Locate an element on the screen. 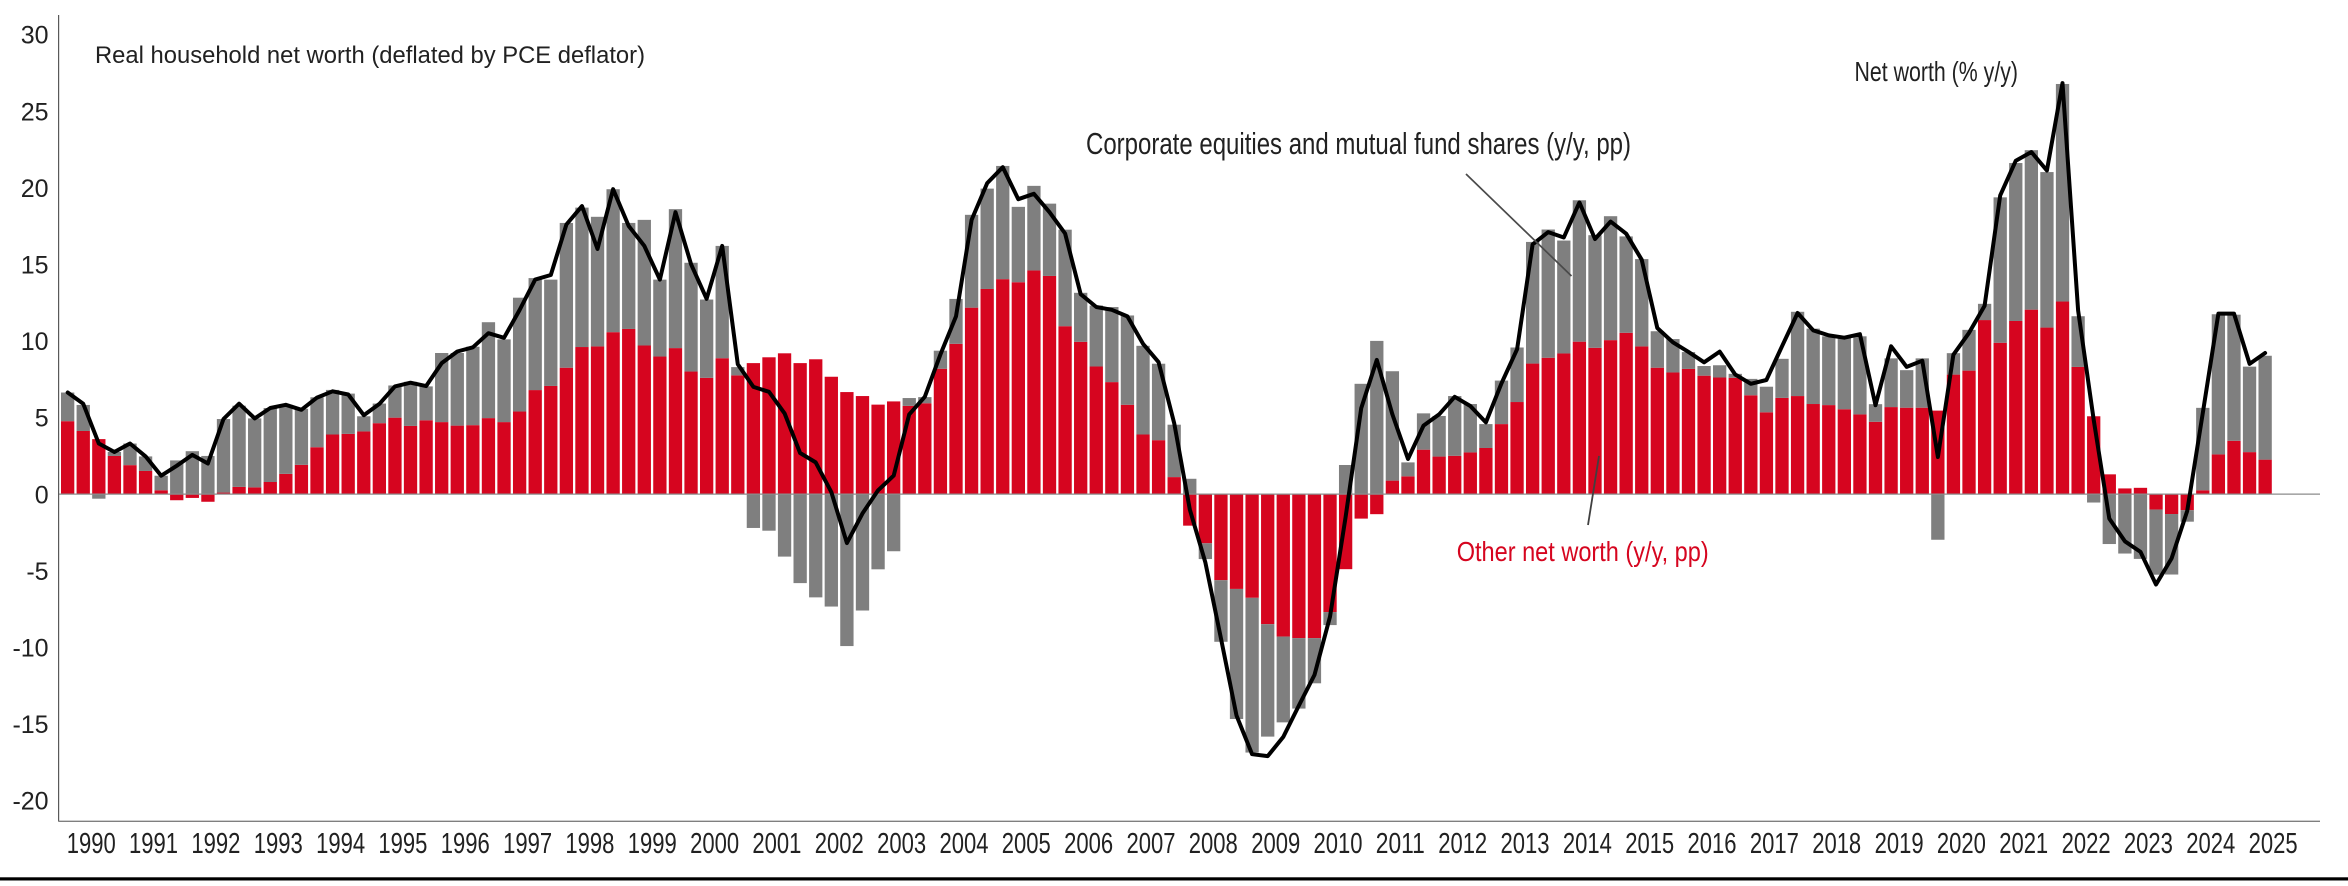 The image size is (2348, 886). svg-text: 0 is located at coordinates (42, 495).